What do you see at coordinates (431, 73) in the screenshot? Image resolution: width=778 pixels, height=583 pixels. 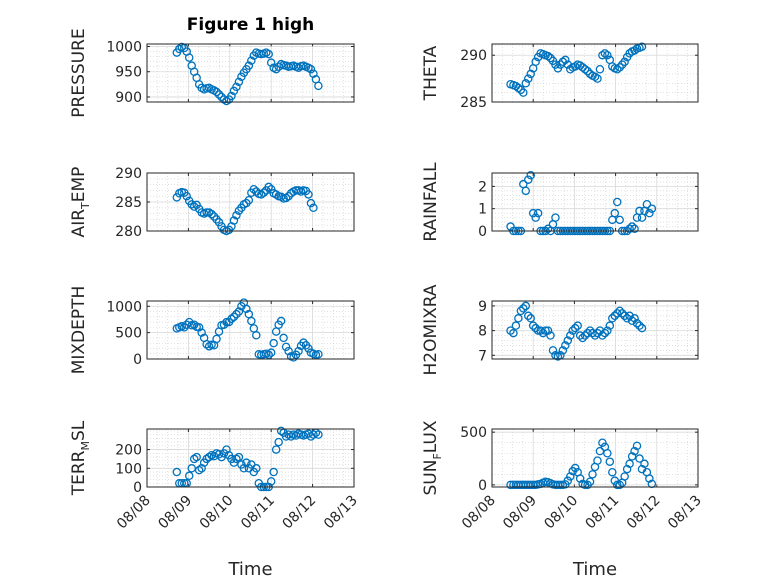 I see `y-axis-label: THETA` at bounding box center [431, 73].